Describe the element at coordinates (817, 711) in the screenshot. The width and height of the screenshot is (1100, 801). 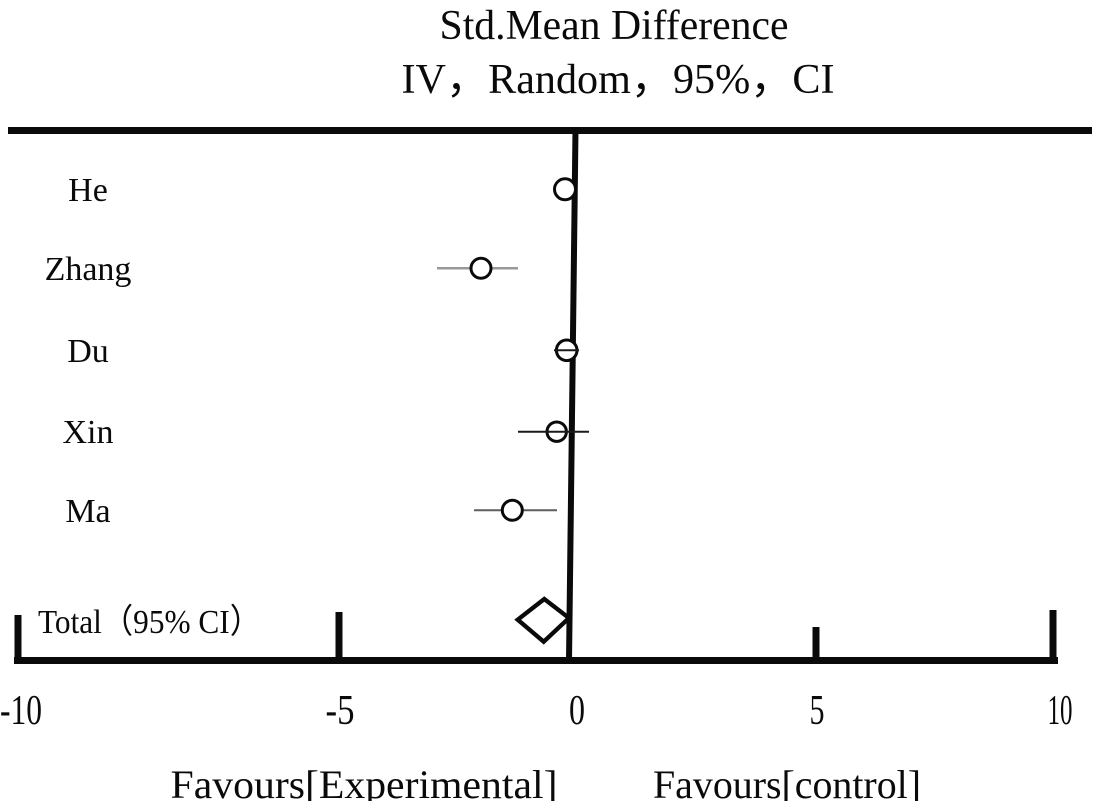
I see `tick-label-5: 5` at that location.